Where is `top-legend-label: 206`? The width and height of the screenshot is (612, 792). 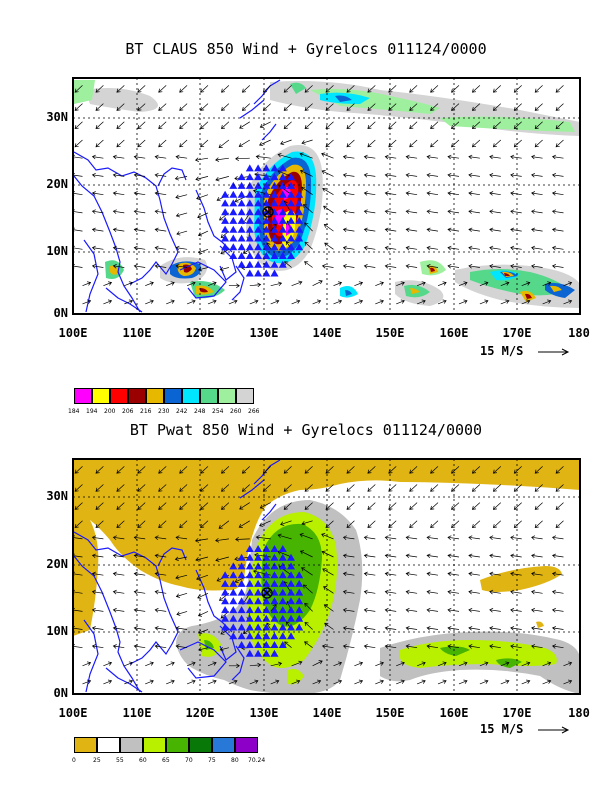
top-legend-label: 206 is located at coordinates (128, 411).